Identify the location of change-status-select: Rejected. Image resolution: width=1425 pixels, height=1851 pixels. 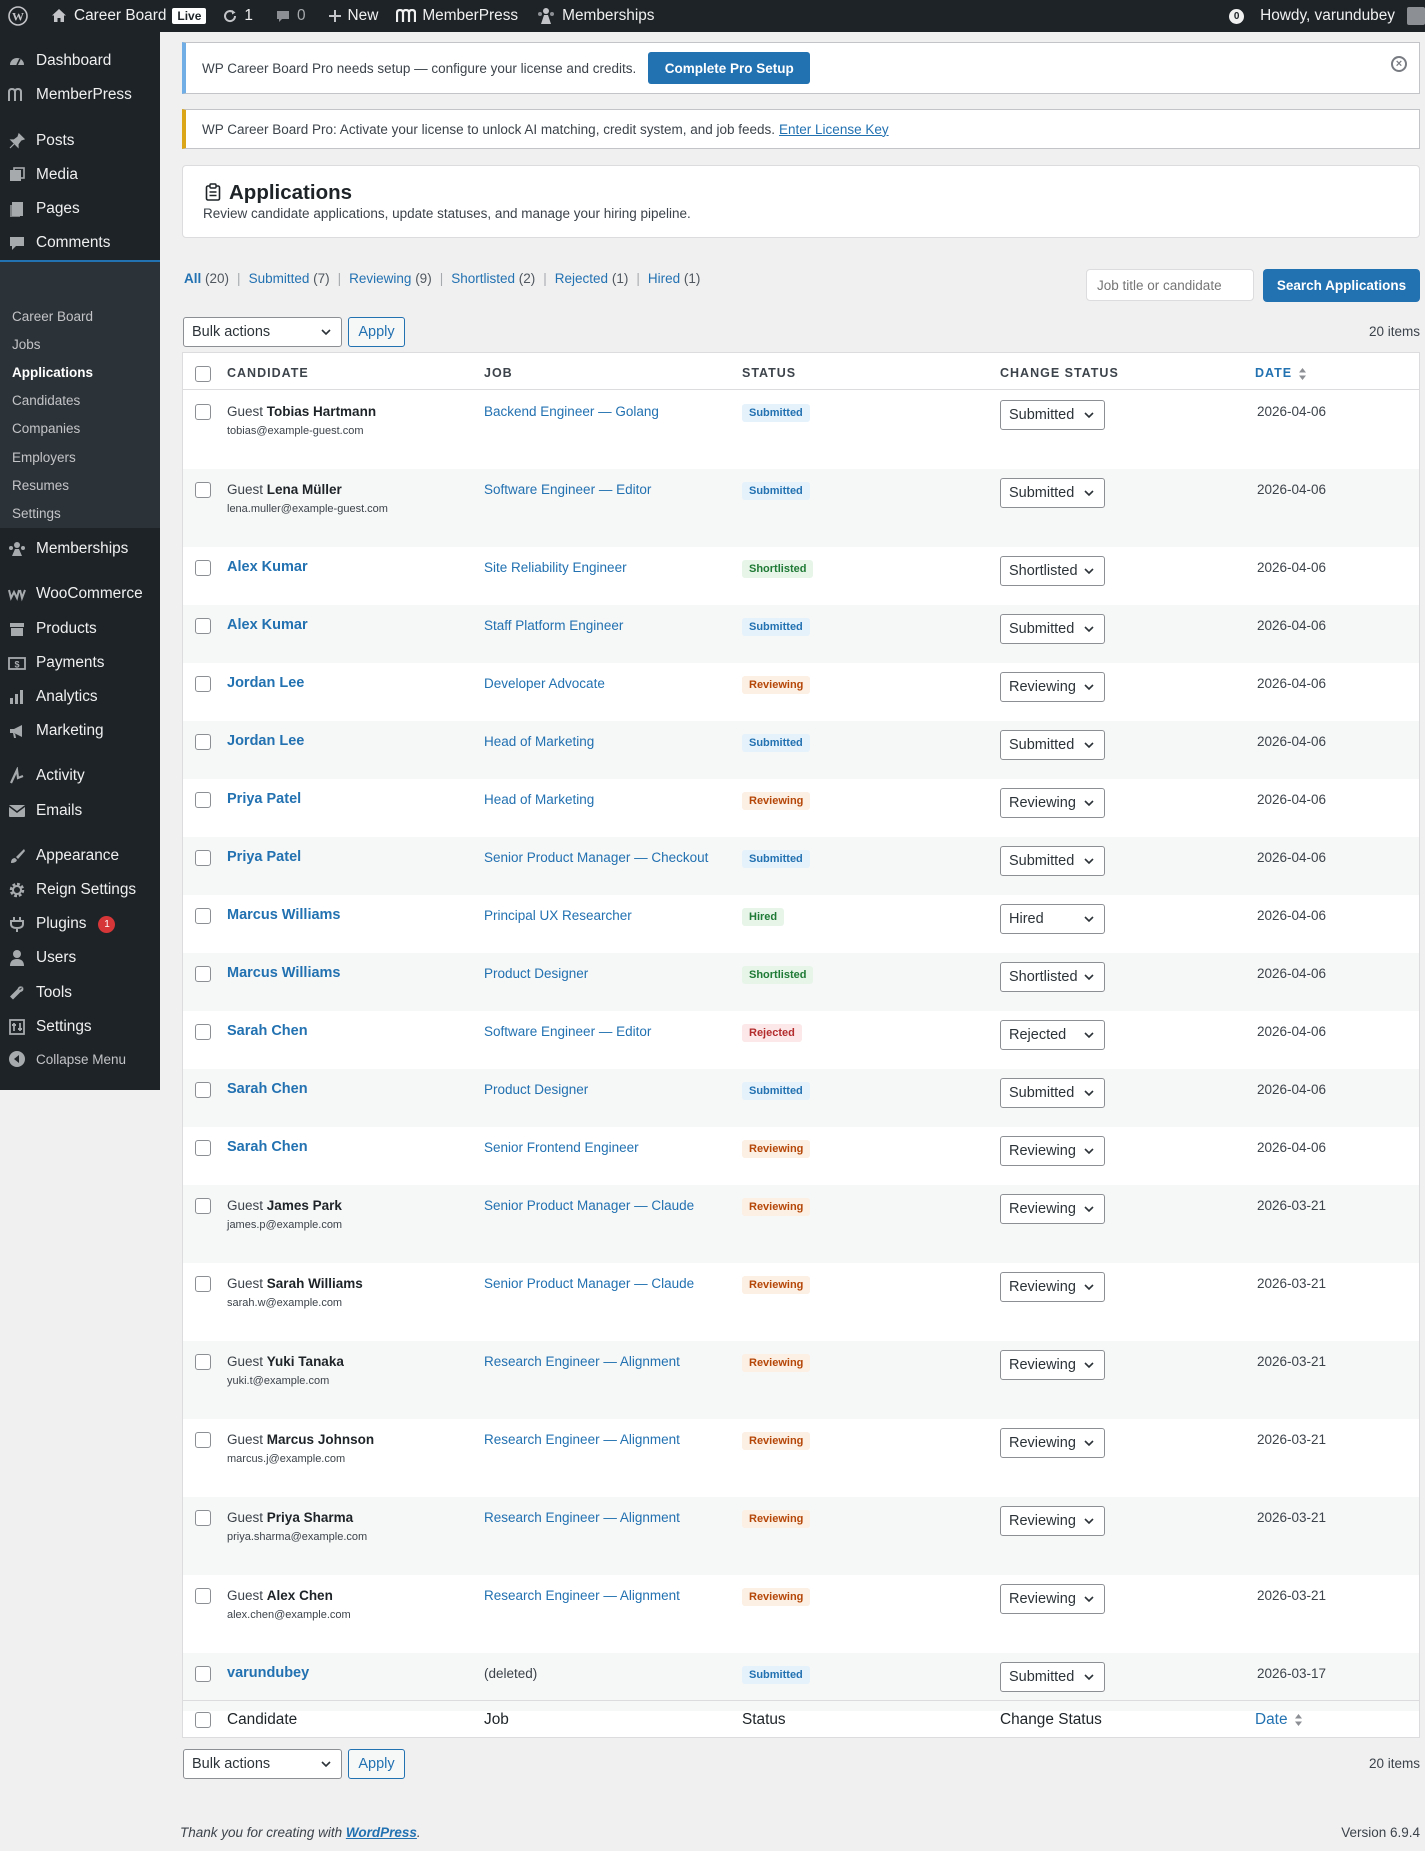
(1052, 1035).